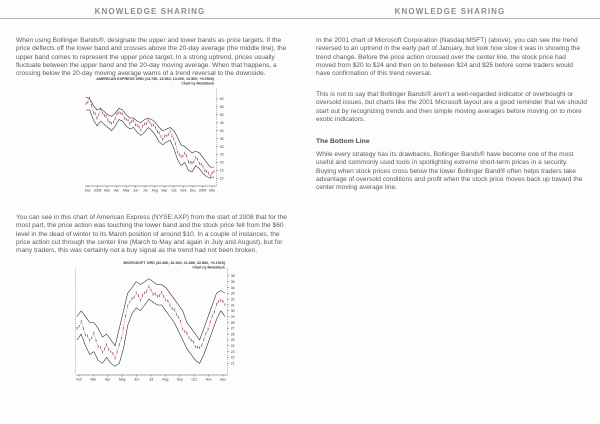 This screenshot has height=424, width=600. Describe the element at coordinates (222, 115) in the screenshot. I see `y-tick-label: 50` at that location.